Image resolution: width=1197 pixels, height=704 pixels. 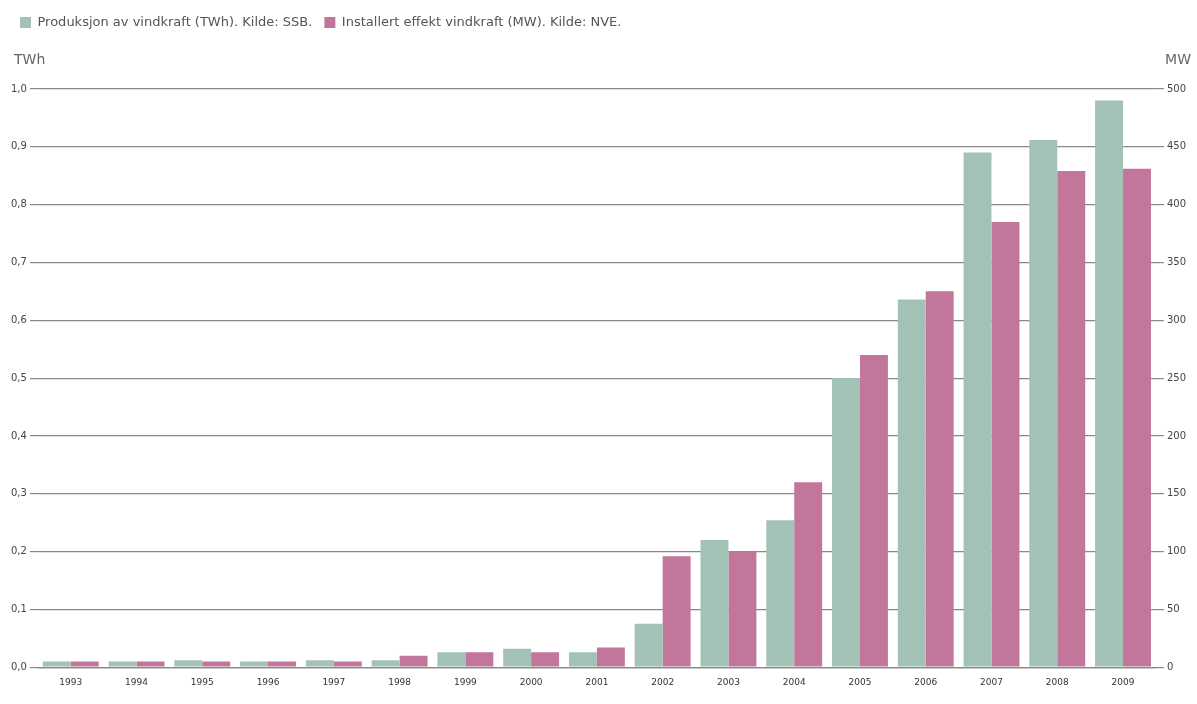 What do you see at coordinates (465, 681) in the screenshot?
I see `x-tick-label: 1999` at bounding box center [465, 681].